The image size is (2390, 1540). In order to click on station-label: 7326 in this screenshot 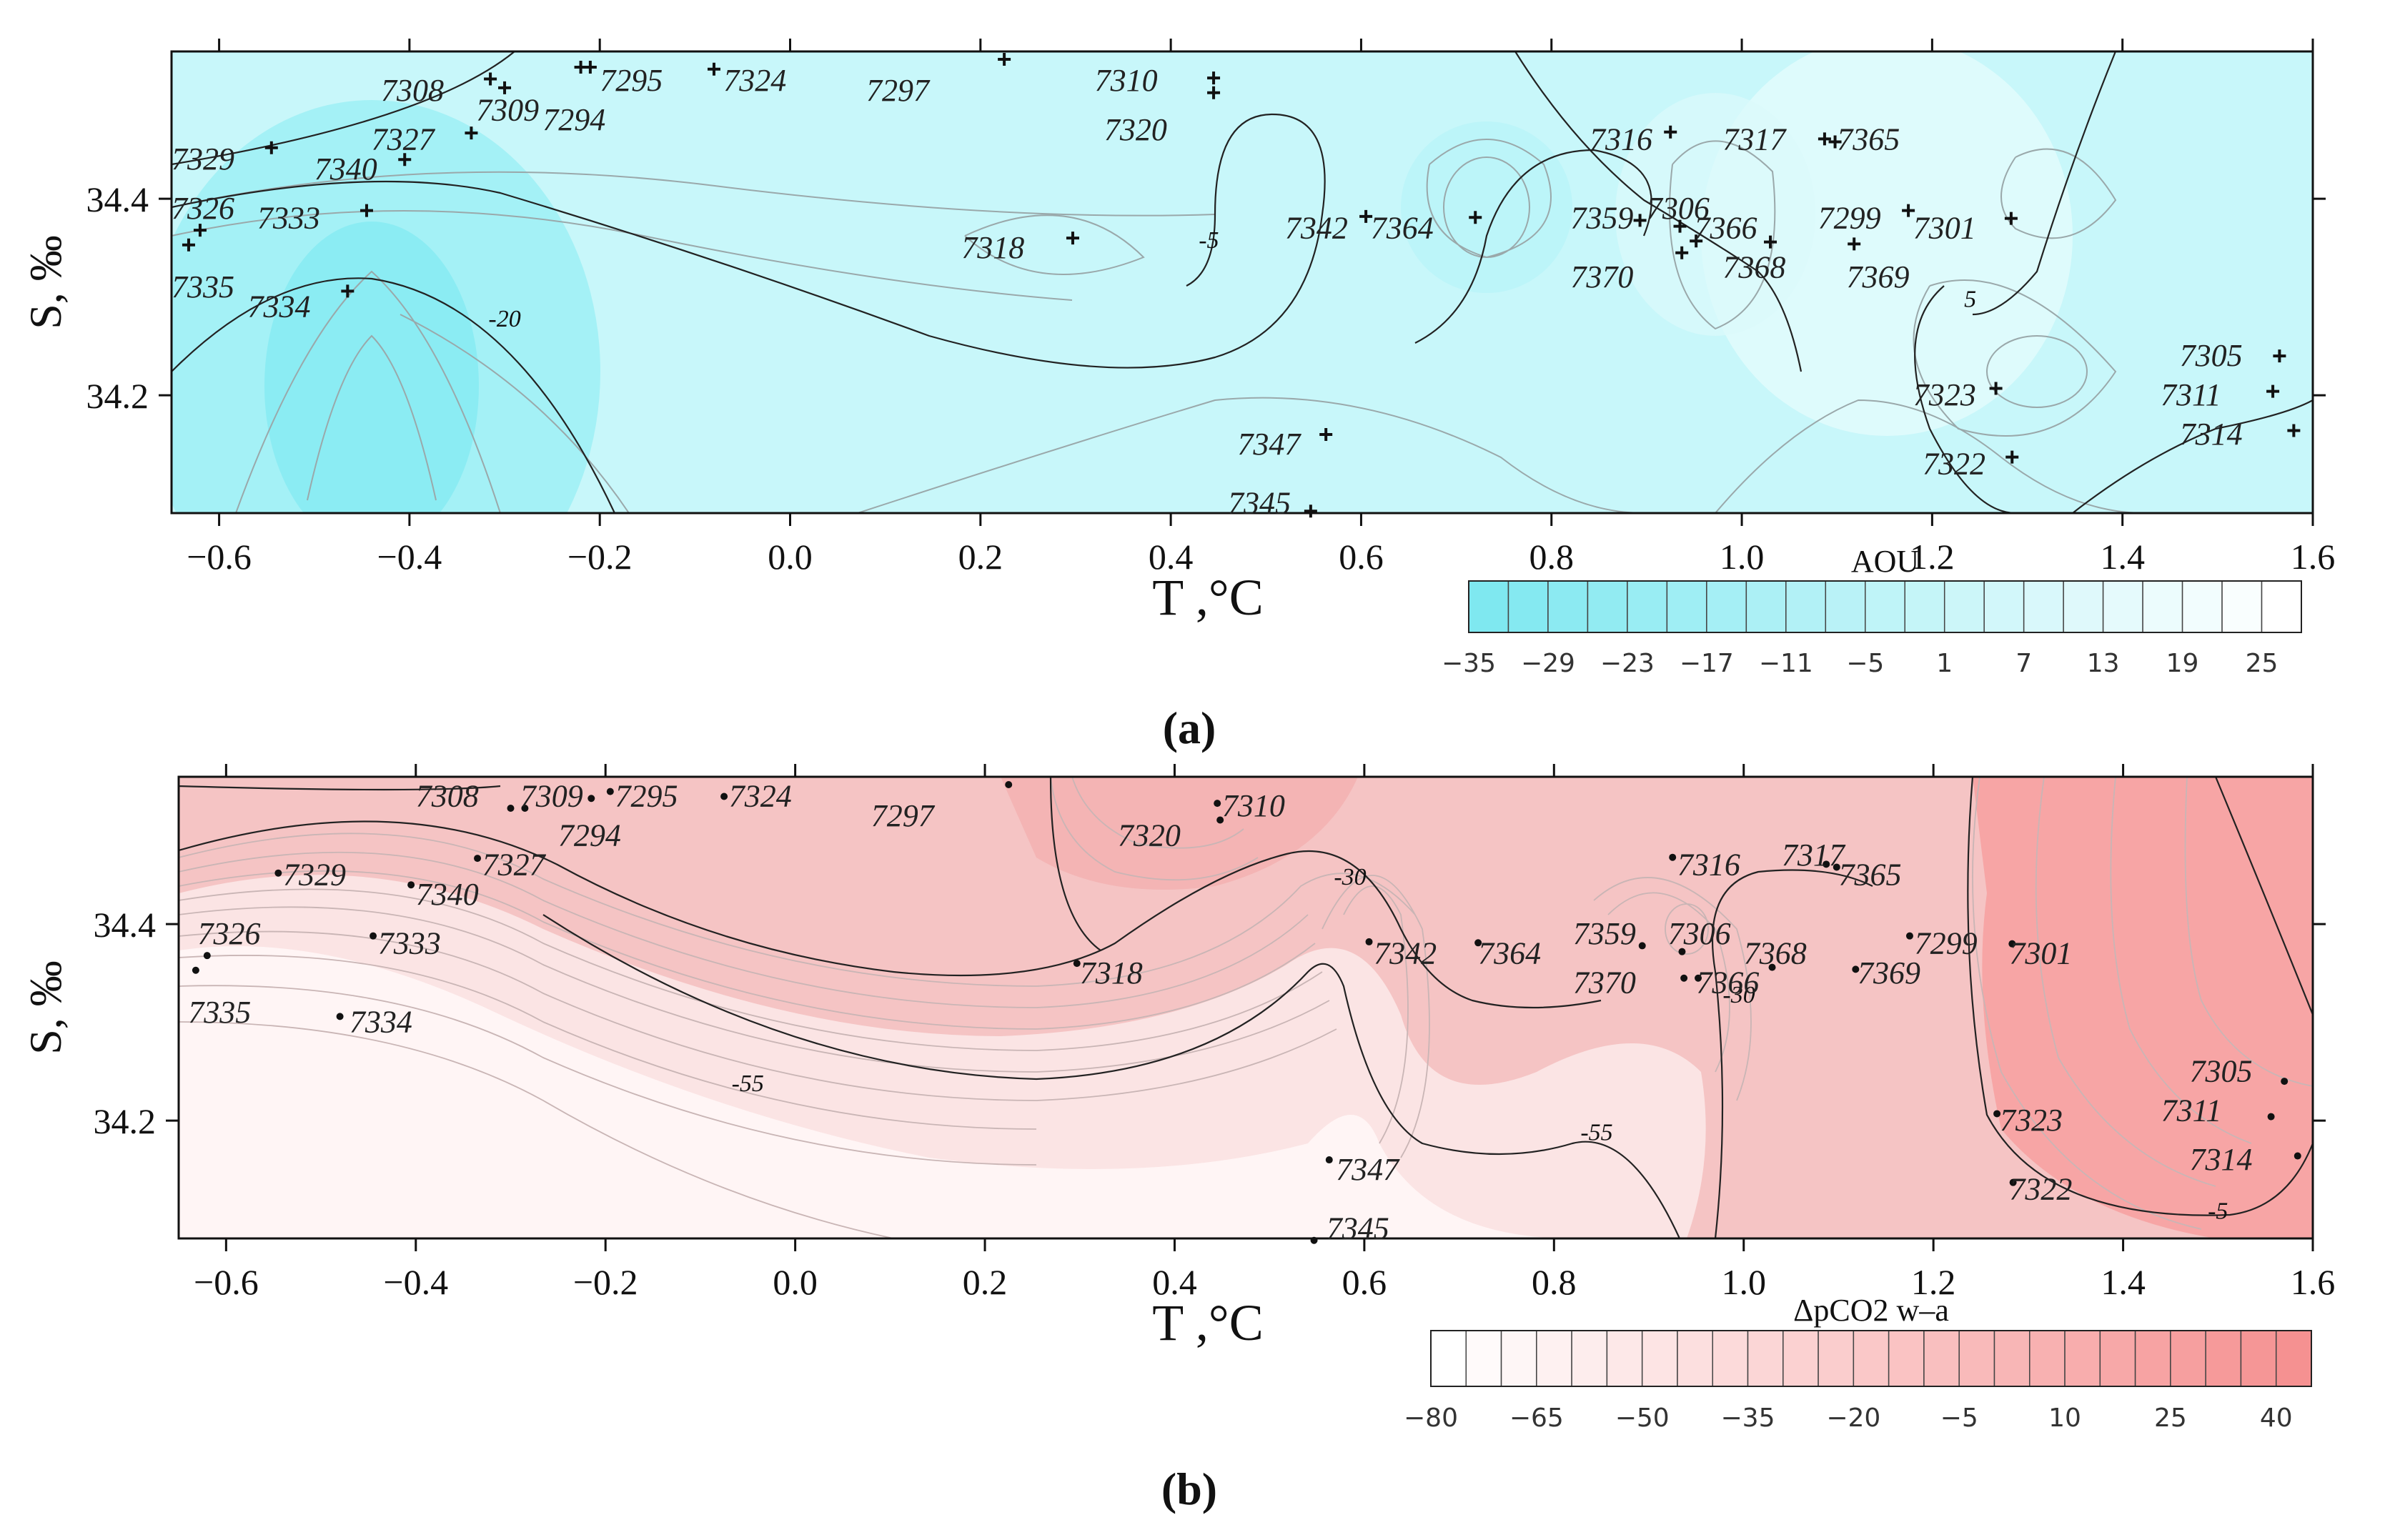, I will do `click(203, 208)`.